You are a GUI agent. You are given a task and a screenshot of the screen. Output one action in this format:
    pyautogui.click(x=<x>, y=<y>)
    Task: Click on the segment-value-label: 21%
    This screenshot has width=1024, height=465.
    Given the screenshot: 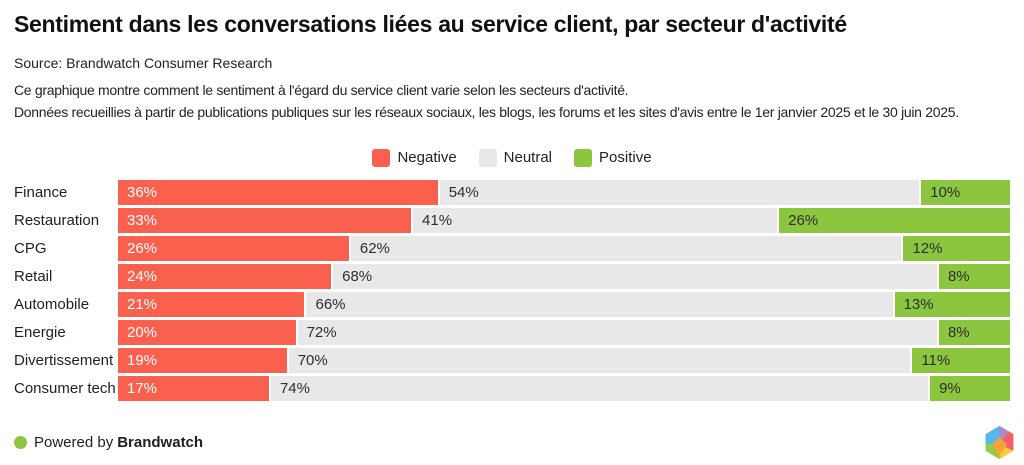 What is the action you would take?
    pyautogui.click(x=142, y=304)
    